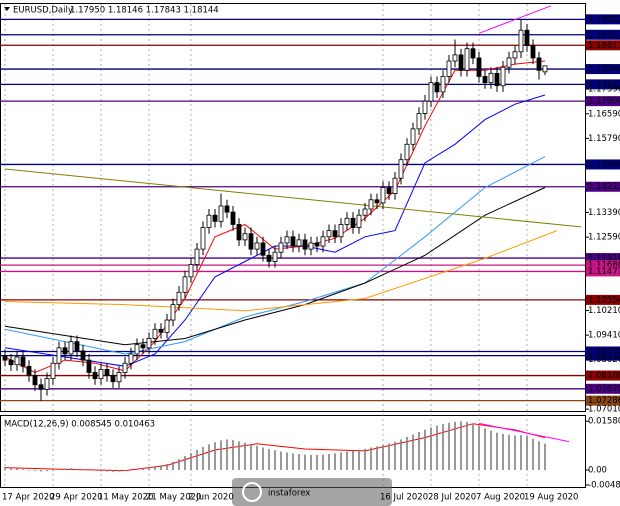 The image size is (620, 506). What do you see at coordinates (604, 336) in the screenshot?
I see `y-tick-label: 1.09410` at bounding box center [604, 336].